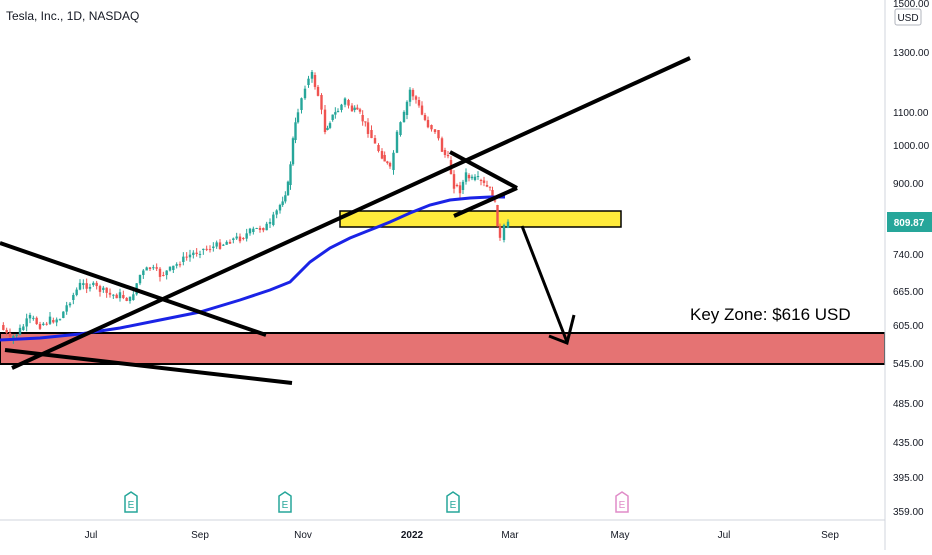 The height and width of the screenshot is (555, 932). Describe the element at coordinates (412, 535) in the screenshot. I see `x-tick-label: 2022` at that location.